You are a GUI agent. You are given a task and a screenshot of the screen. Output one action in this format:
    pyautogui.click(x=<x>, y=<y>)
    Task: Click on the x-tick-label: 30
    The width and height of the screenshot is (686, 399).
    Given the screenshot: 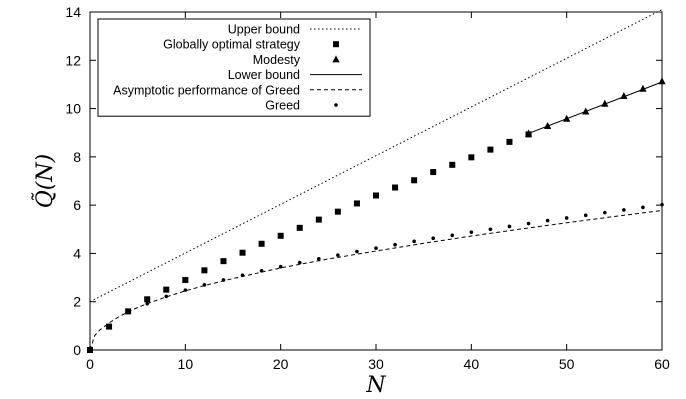 What is the action you would take?
    pyautogui.click(x=376, y=364)
    